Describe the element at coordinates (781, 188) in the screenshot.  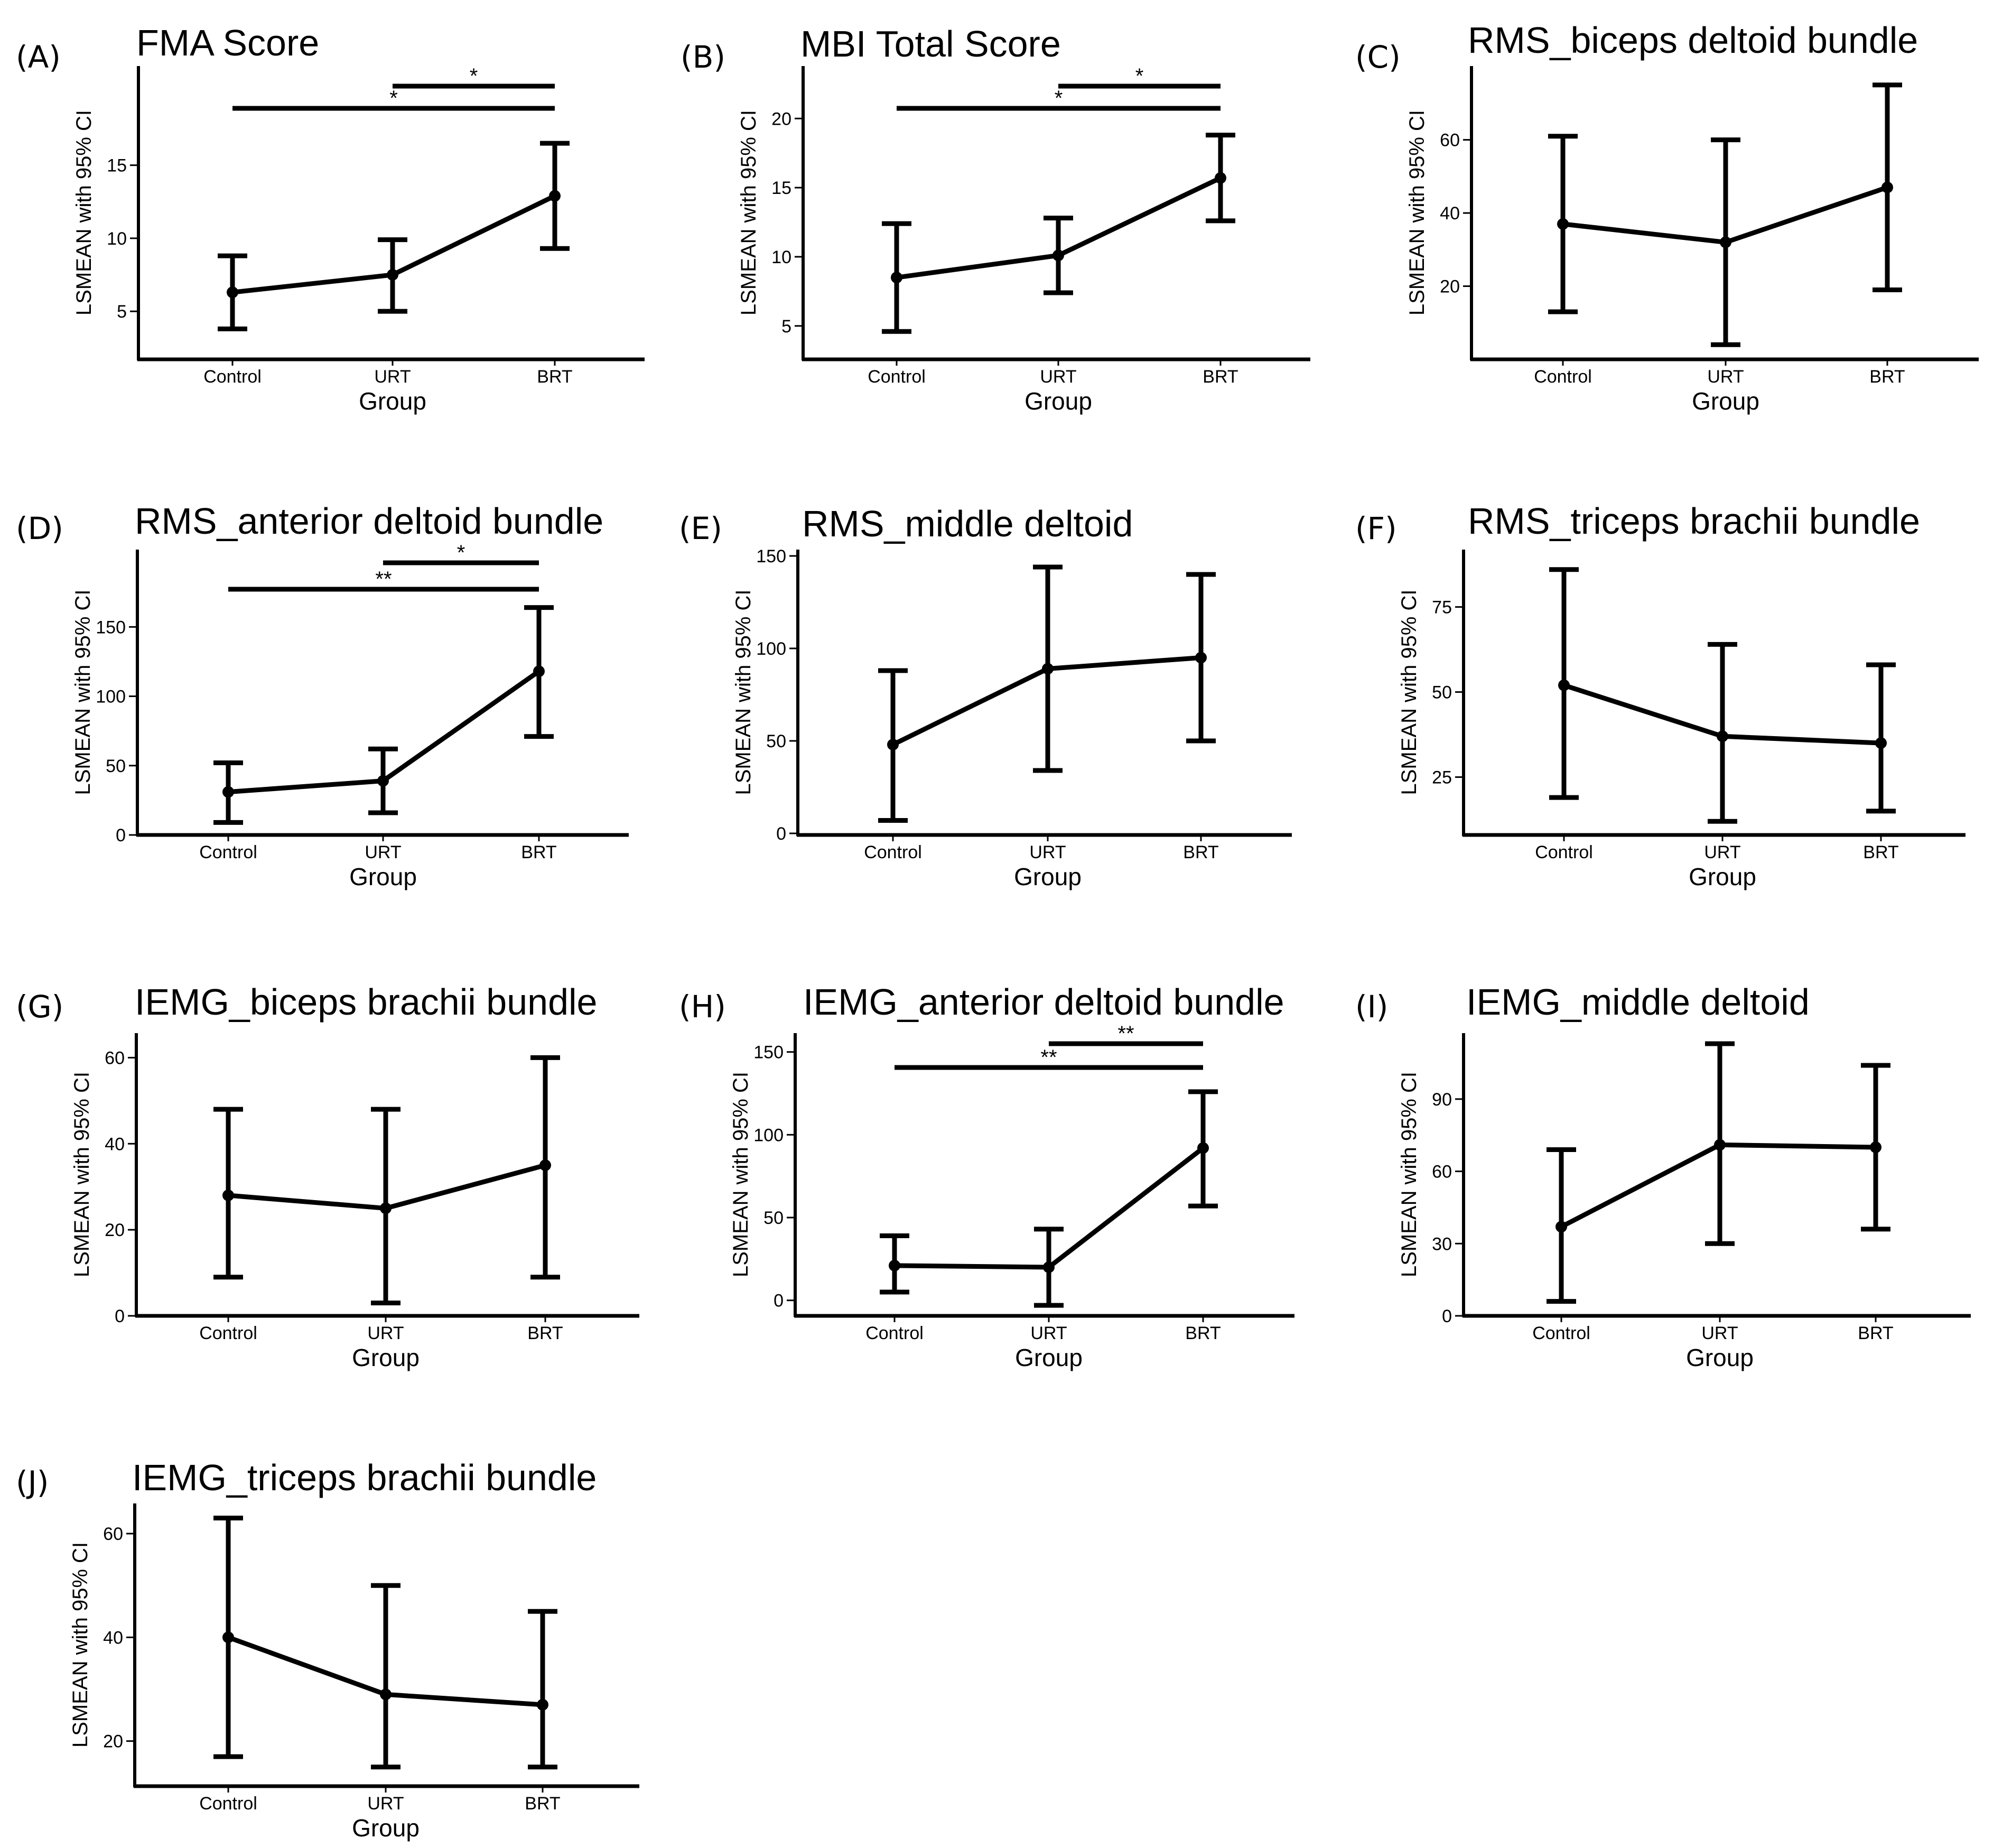
I see `y-tick-label: 15` at that location.